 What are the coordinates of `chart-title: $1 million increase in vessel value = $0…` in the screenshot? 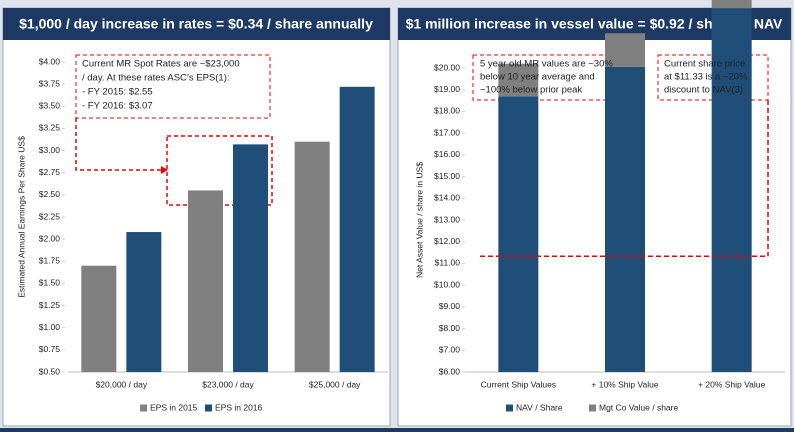 It's located at (594, 24).